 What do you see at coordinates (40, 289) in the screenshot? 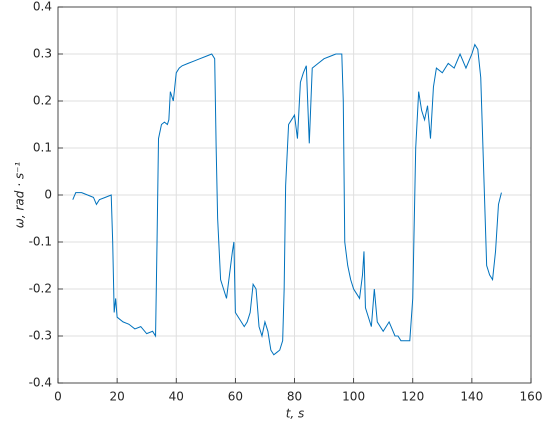
I see `y-tick-label: -0.2` at bounding box center [40, 289].